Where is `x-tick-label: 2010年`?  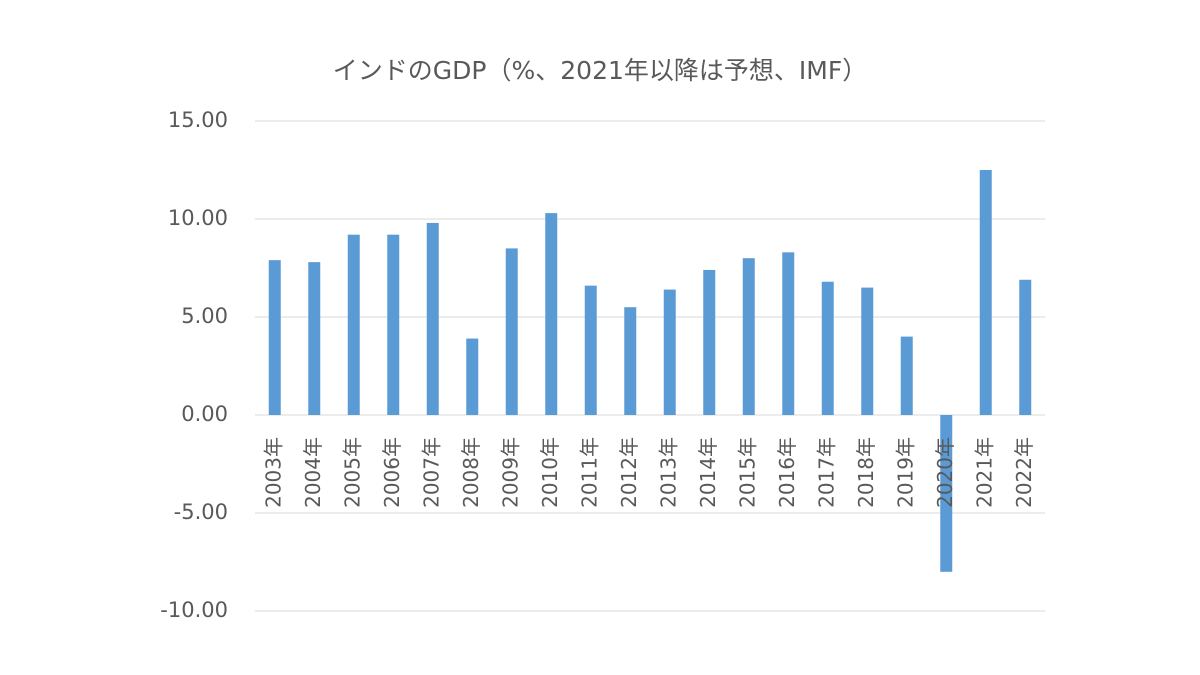
x-tick-label: 2010年 is located at coordinates (550, 472).